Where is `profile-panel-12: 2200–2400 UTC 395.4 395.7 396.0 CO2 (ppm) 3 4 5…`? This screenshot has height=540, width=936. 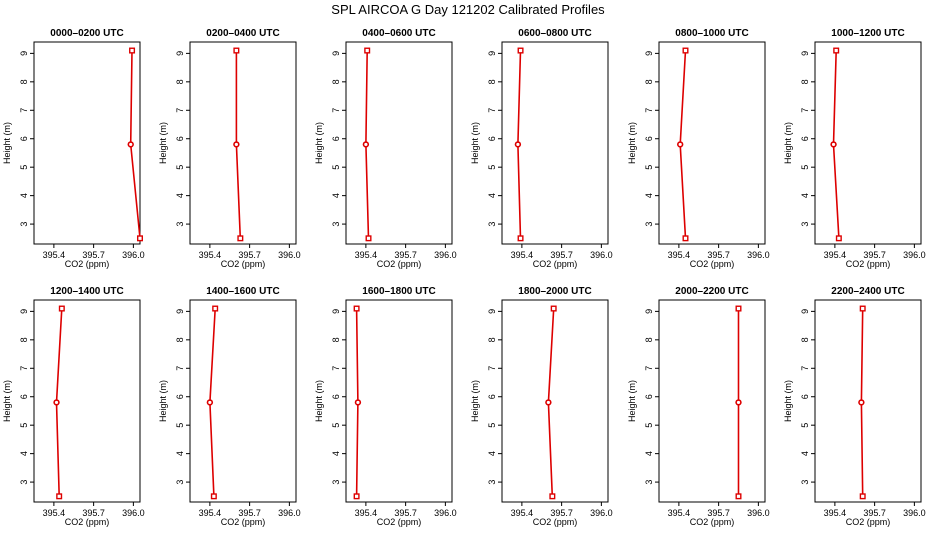
profile-panel-12: 2200–2400 UTC 395.4 395.7 396.0 CO2 (ppm) 3 4 5… is located at coordinates (854, 406).